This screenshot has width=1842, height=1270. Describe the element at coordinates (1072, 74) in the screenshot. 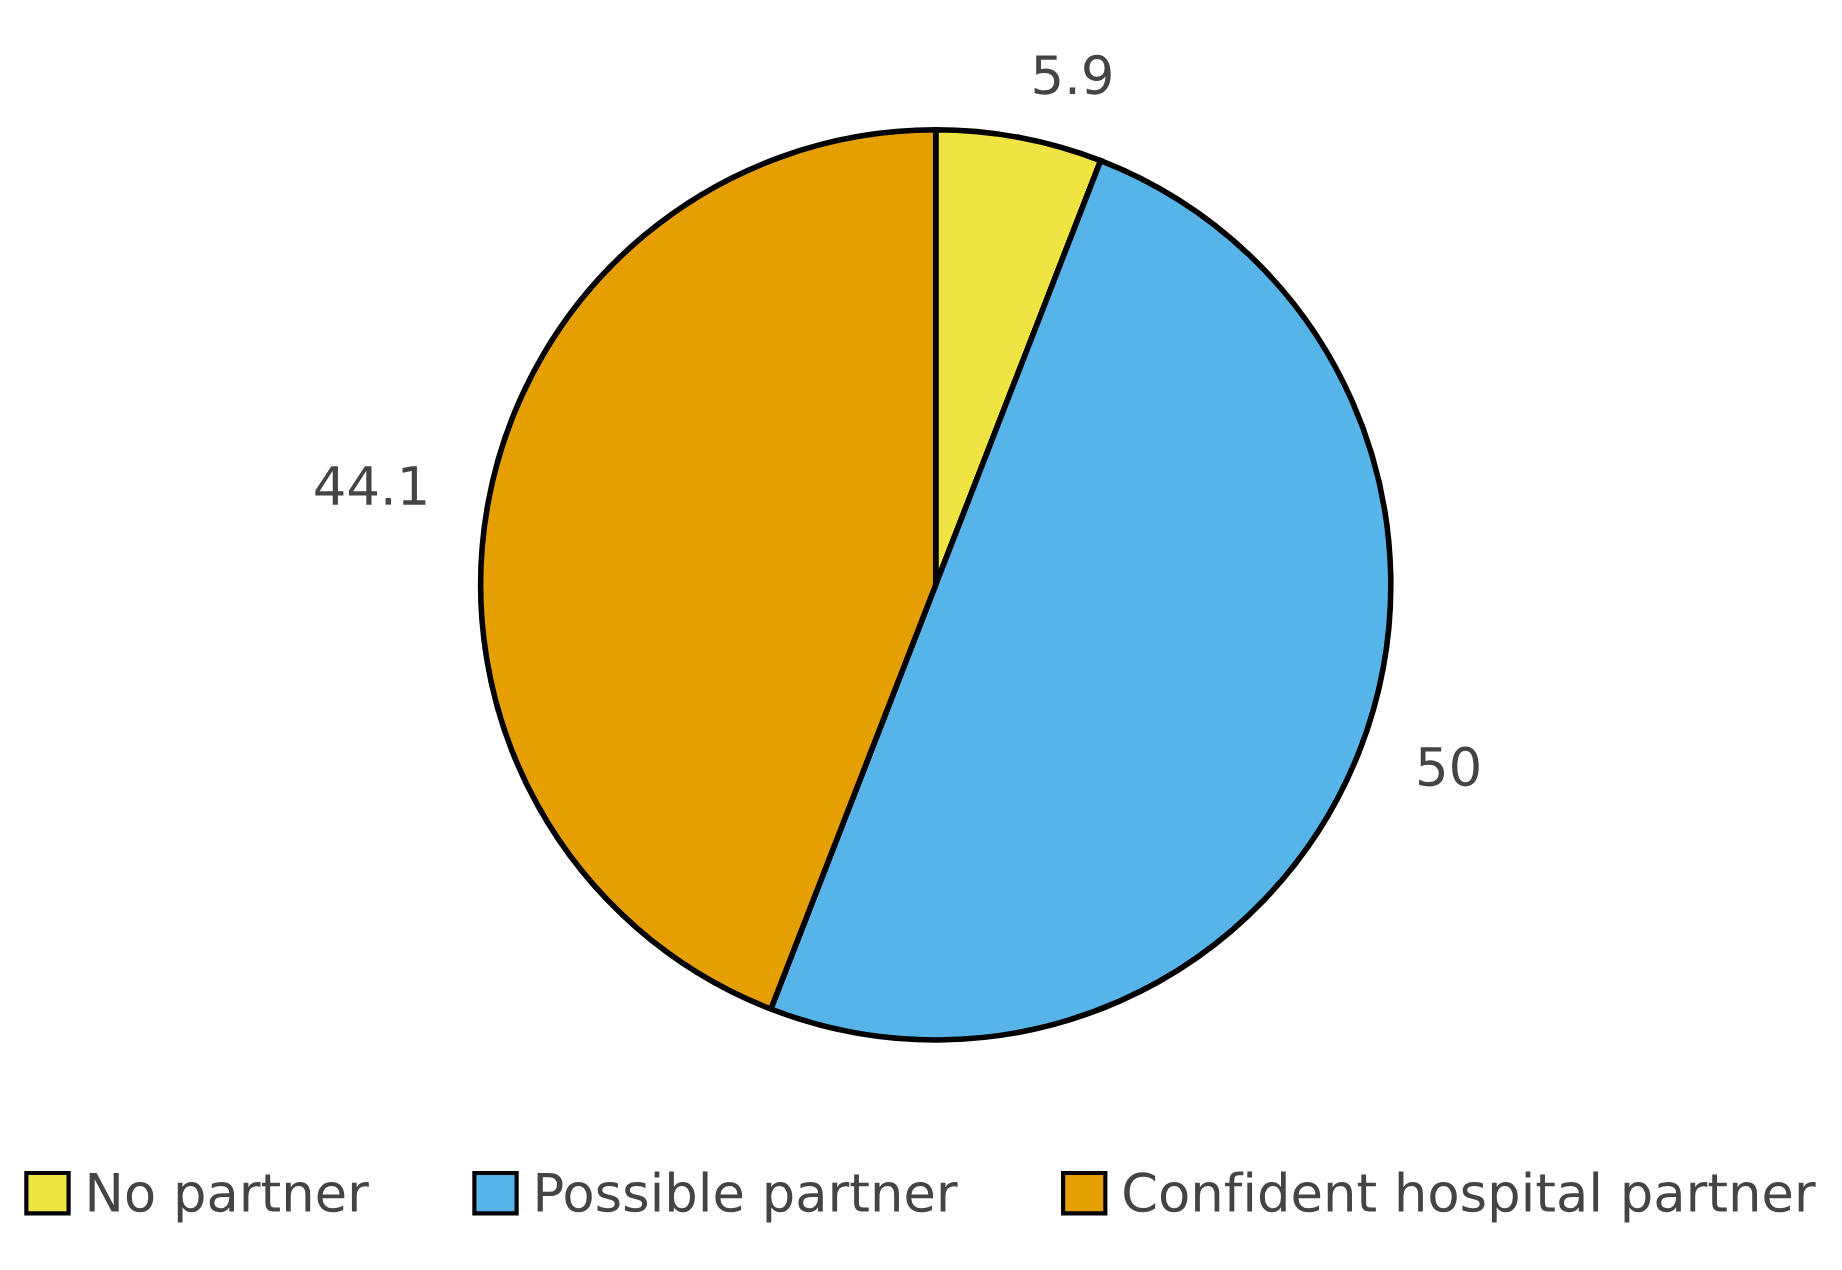

I see `data-label: 5.9` at that location.